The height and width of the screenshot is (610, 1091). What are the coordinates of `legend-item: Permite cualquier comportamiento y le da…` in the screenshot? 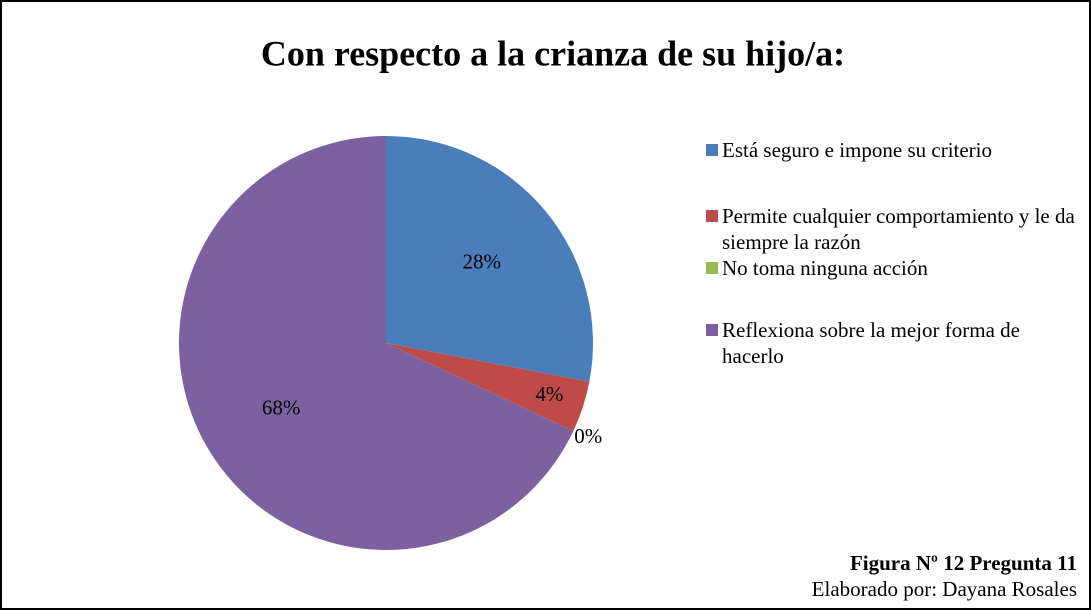 It's located at (893, 229).